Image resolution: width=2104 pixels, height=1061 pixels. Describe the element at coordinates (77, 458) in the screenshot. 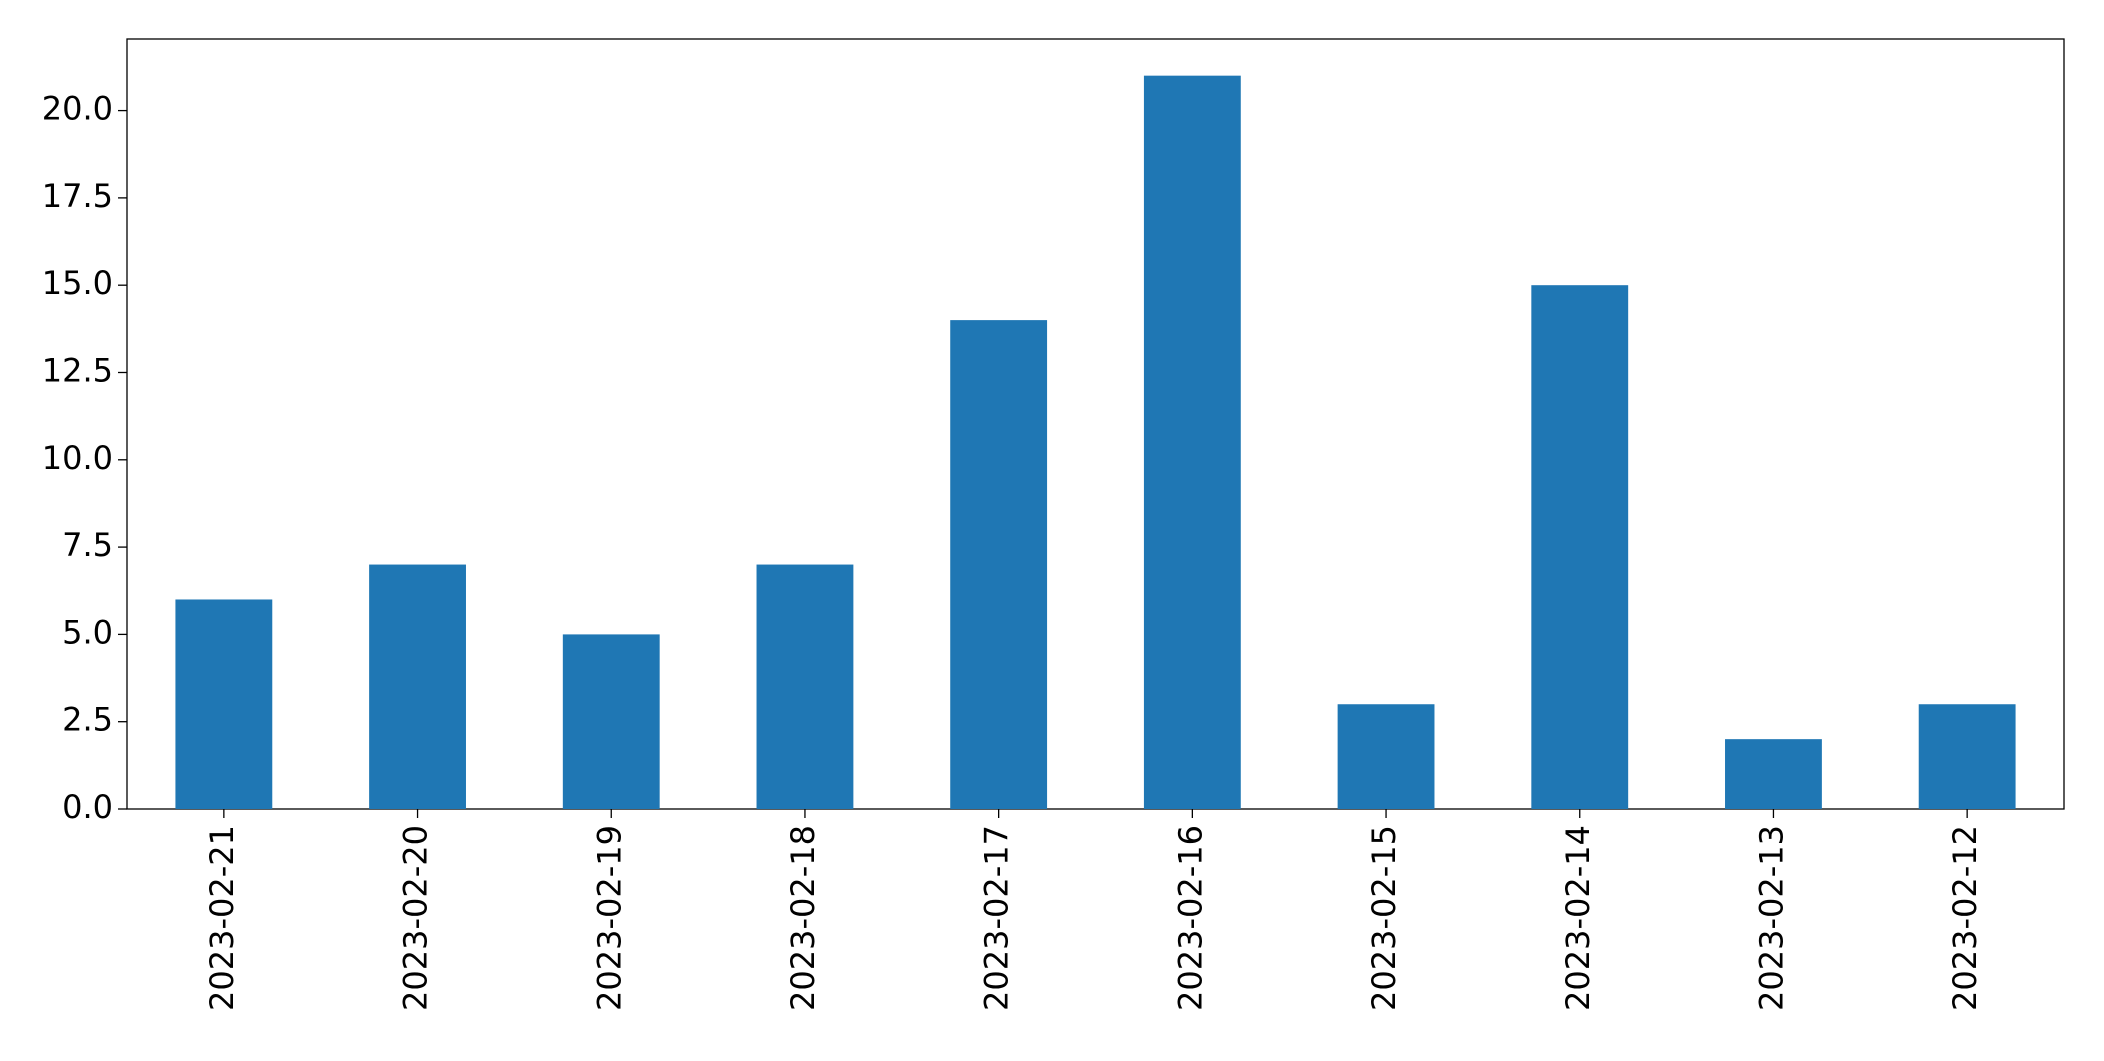

I see `y-tick-label: 10.0` at that location.